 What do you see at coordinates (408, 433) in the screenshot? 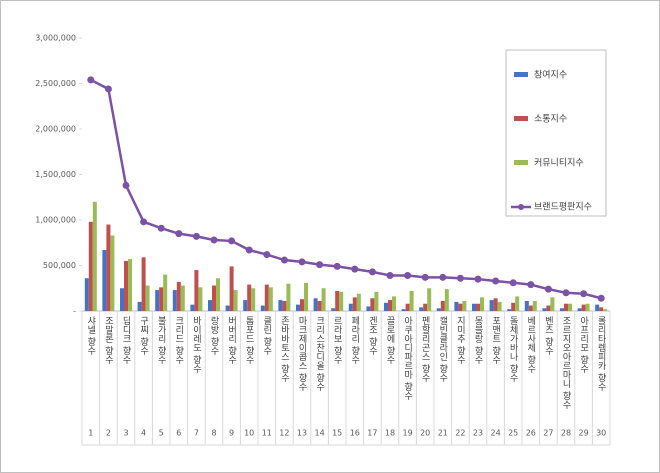
I see `rank-label: 19` at bounding box center [408, 433].